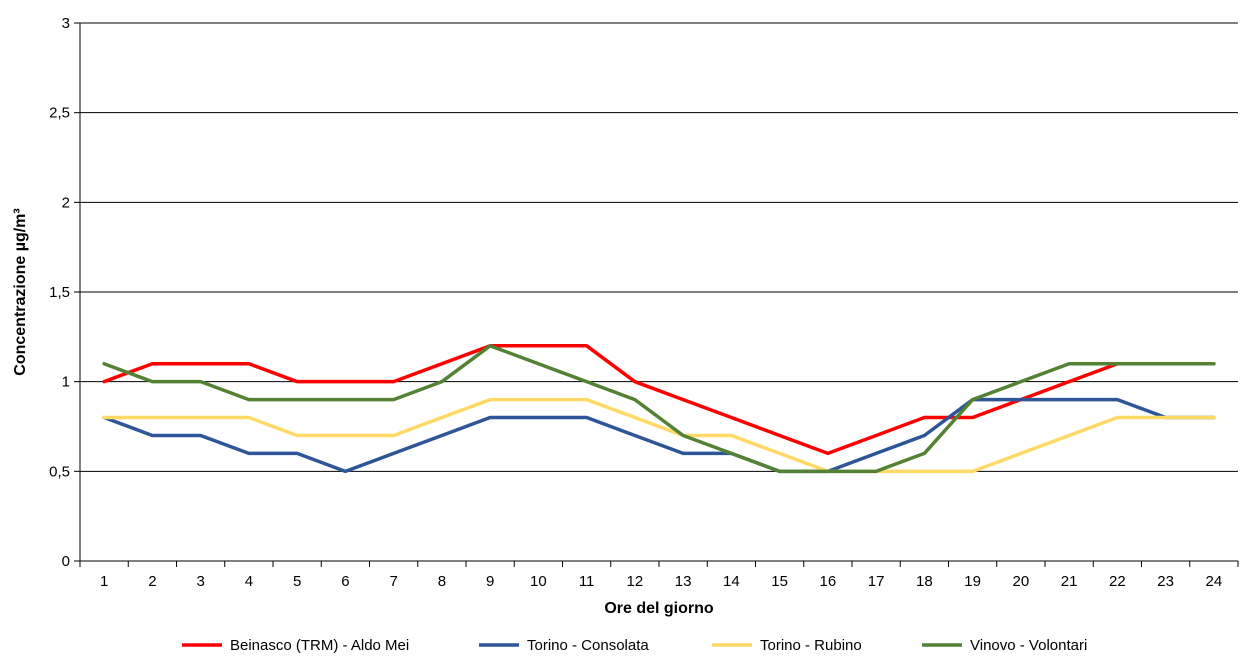 The height and width of the screenshot is (659, 1252). I want to click on x-tick-label: 9, so click(490, 581).